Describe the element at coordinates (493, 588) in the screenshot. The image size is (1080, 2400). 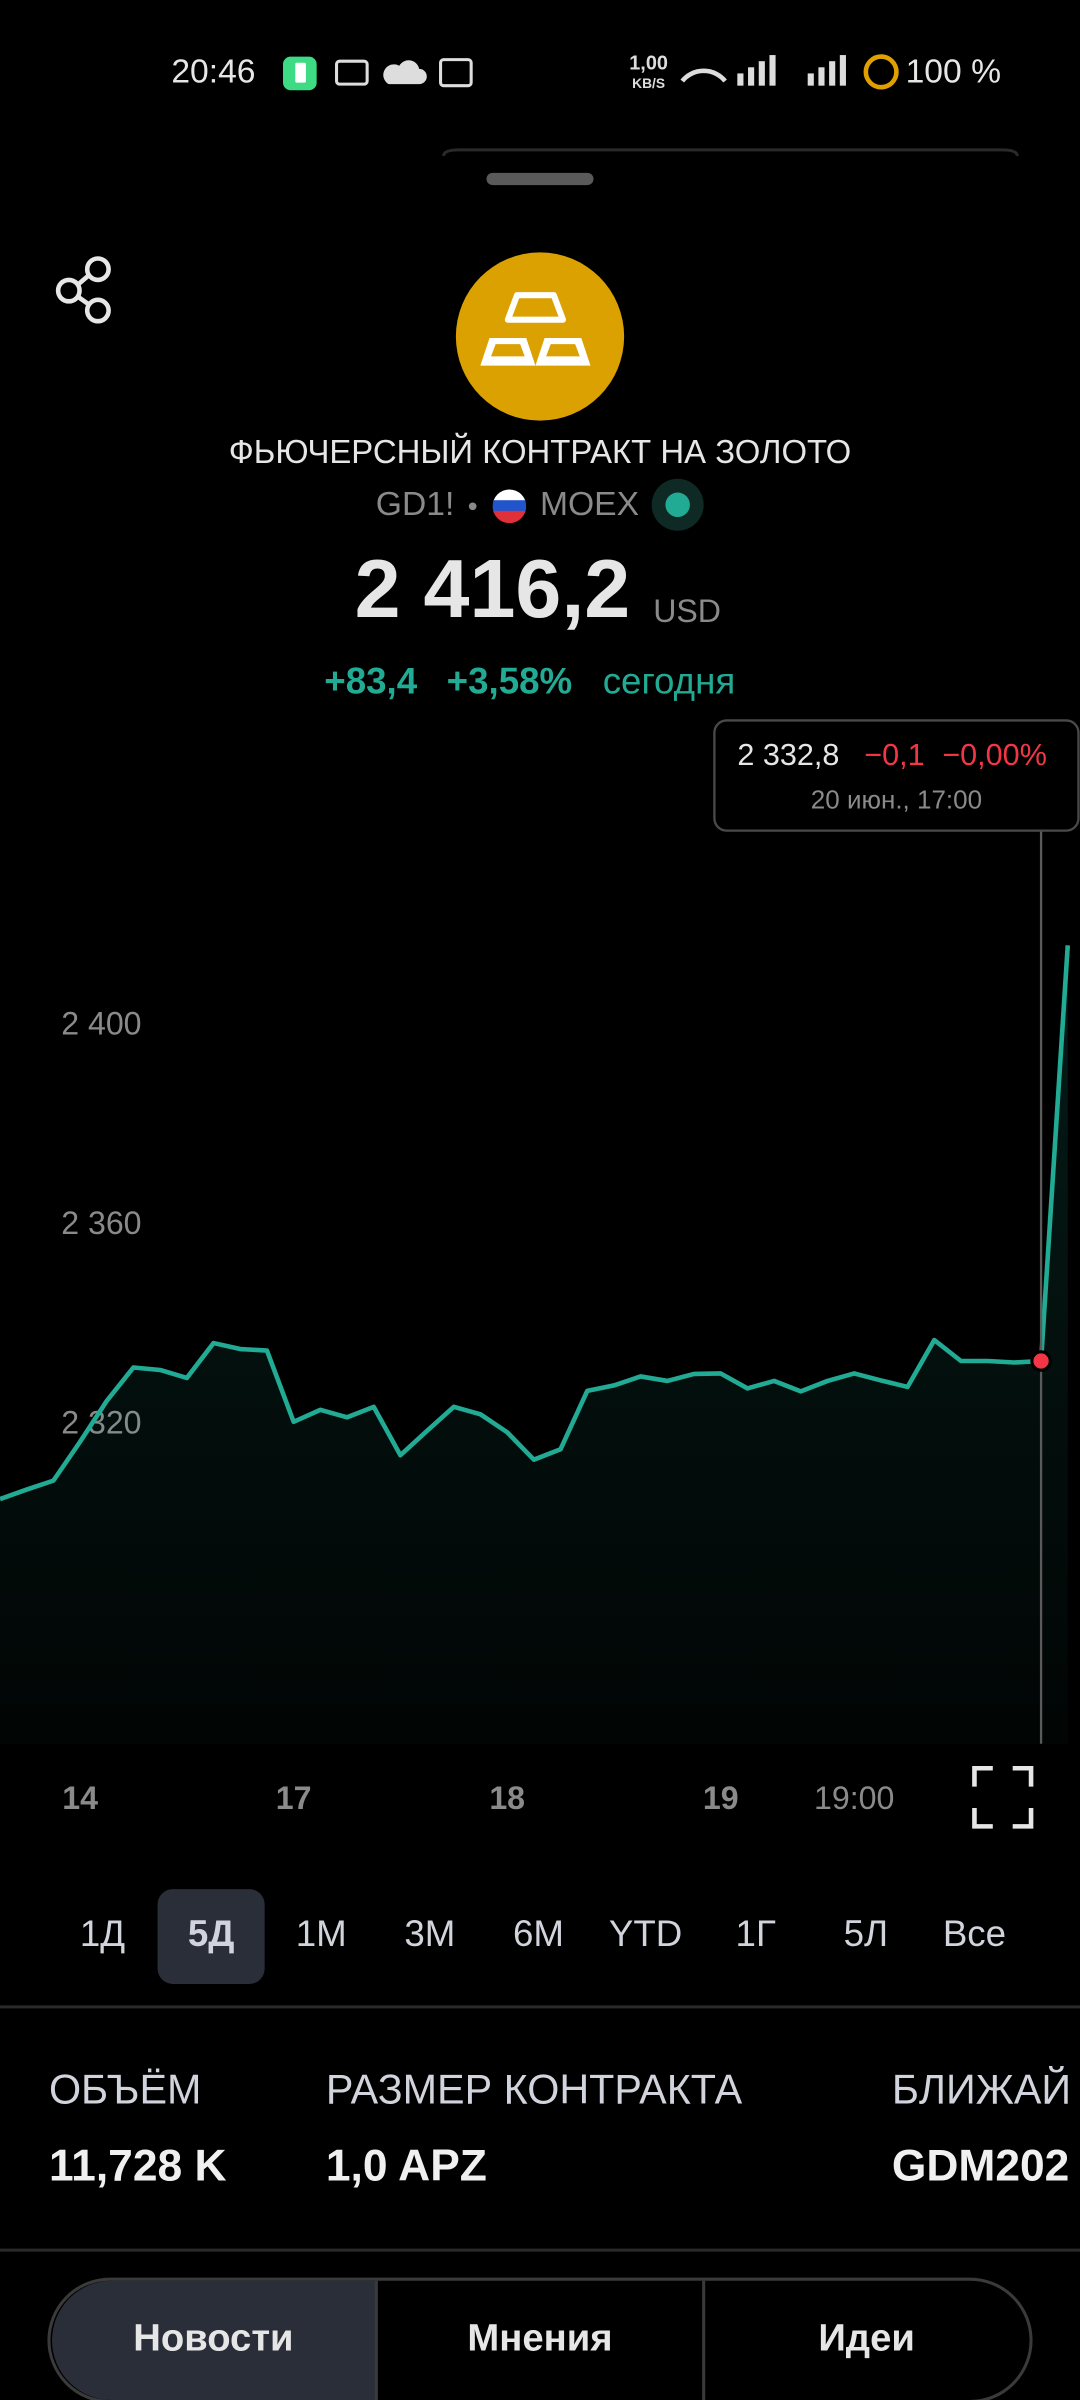
I see `price: 2 416,2` at that location.